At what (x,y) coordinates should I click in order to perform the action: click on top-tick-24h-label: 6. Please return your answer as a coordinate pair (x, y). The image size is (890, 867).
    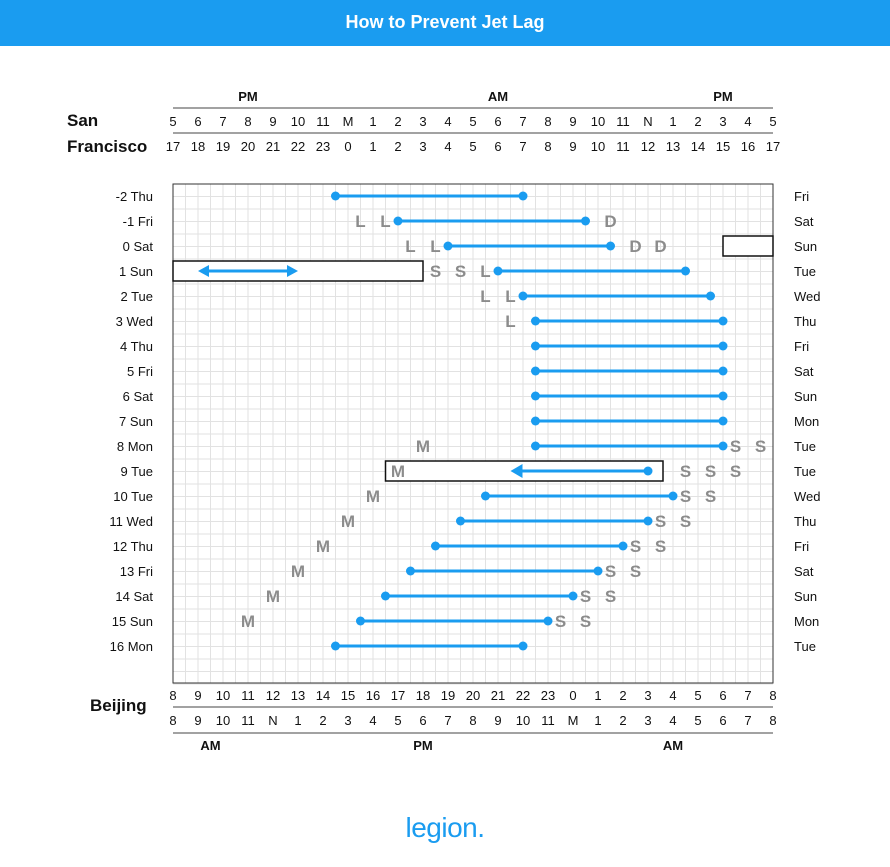
    Looking at the image, I should click on (497, 146).